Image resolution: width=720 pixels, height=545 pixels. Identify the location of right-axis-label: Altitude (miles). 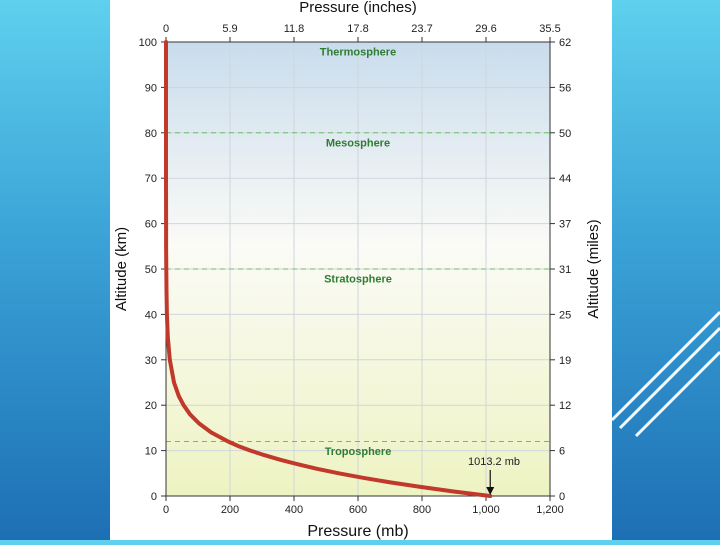
(593, 268).